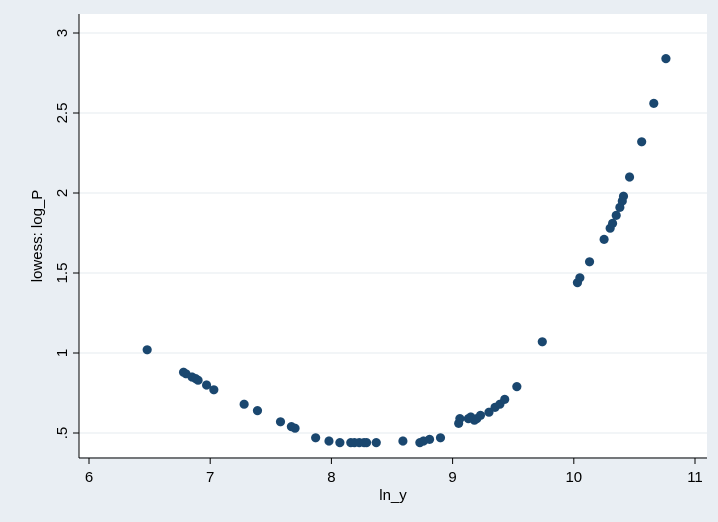 The height and width of the screenshot is (522, 718). I want to click on y-tick-label: 2, so click(62, 193).